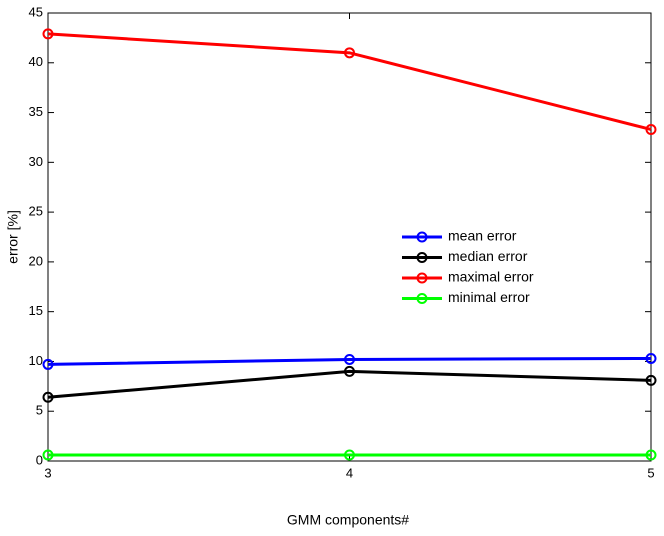  I want to click on legend-label: mean error, so click(482, 236).